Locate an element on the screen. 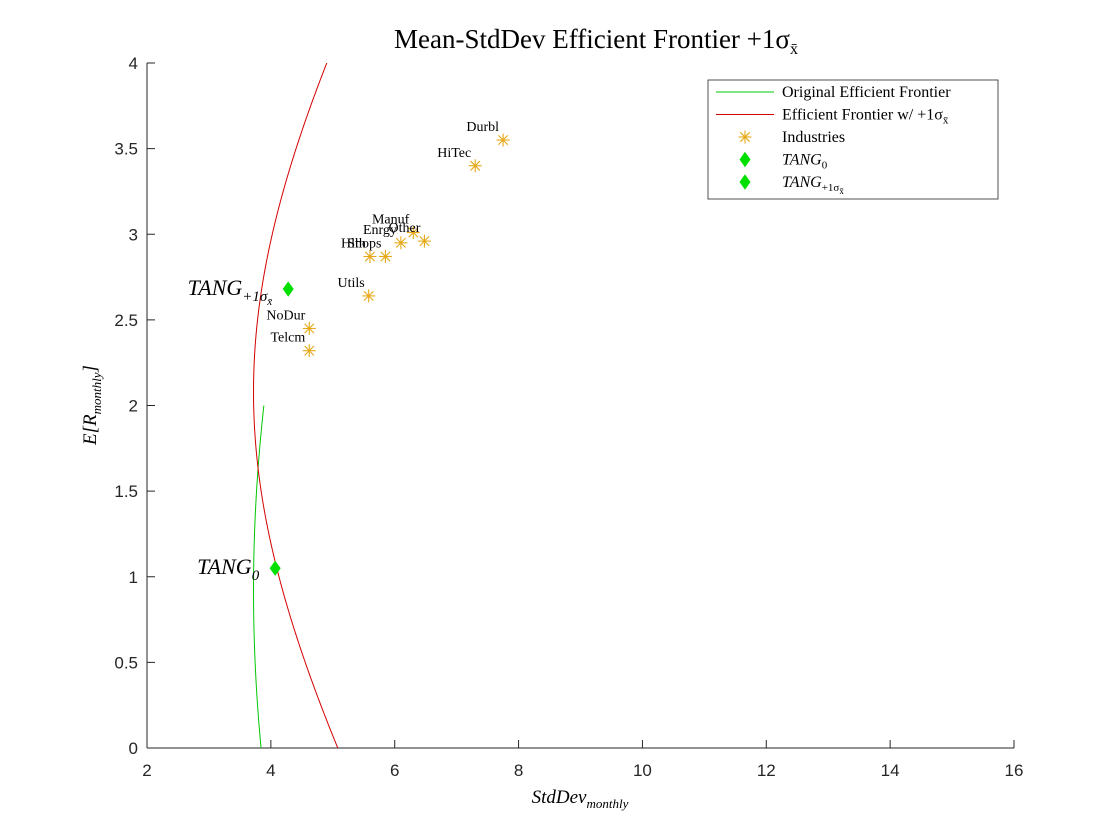  tangency-label-0: TANG0 is located at coordinates (228, 569).